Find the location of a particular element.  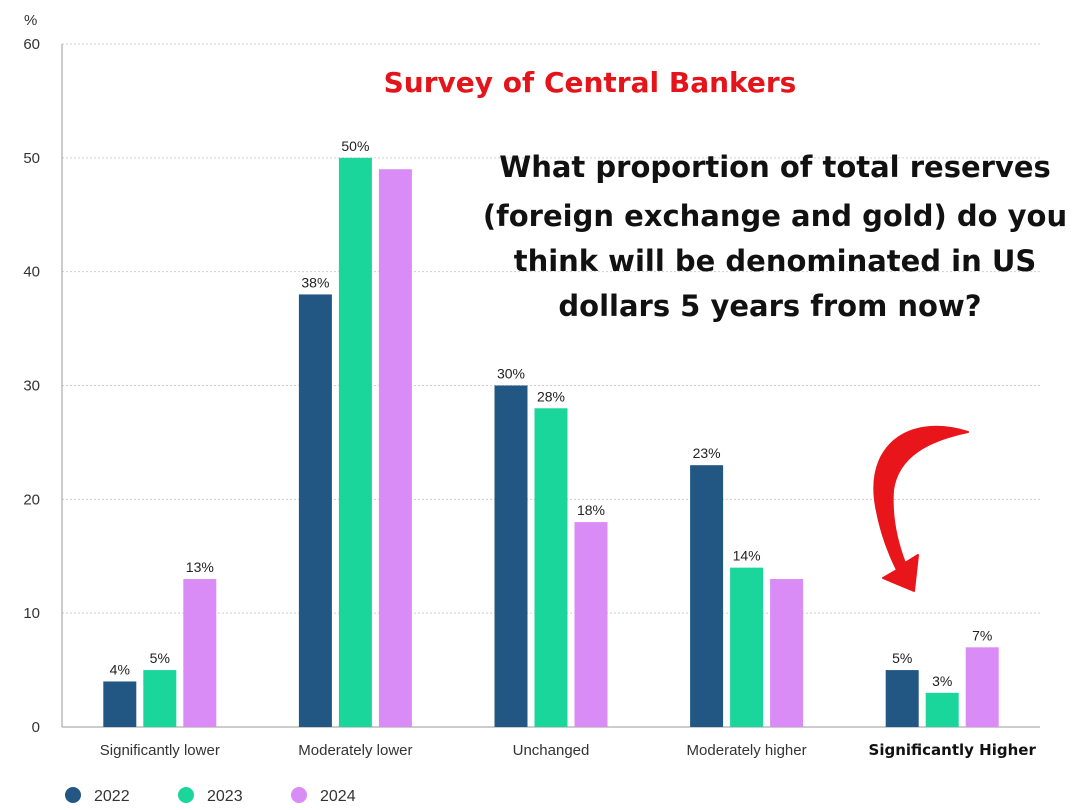

data-label: 18% is located at coordinates (591, 510).